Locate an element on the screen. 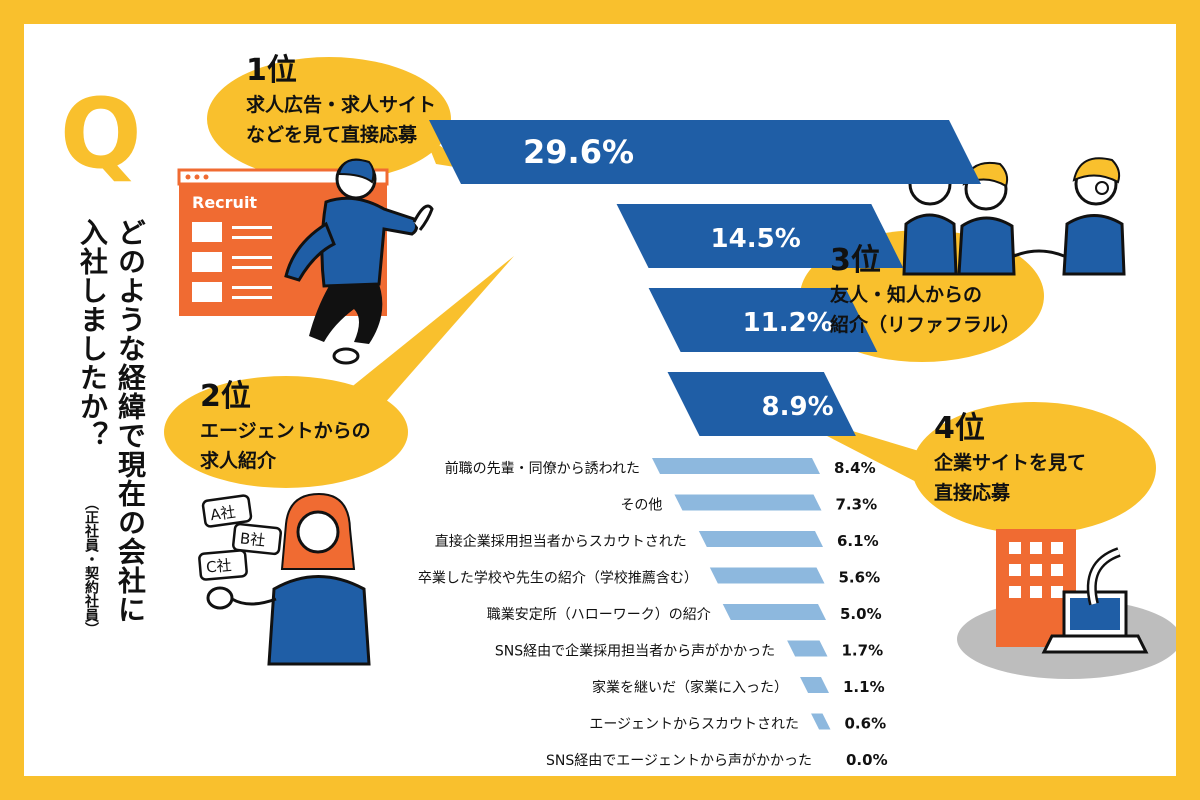 This screenshot has height=800, width=1200. rank-2-line2: 求人紹介 is located at coordinates (238, 461).